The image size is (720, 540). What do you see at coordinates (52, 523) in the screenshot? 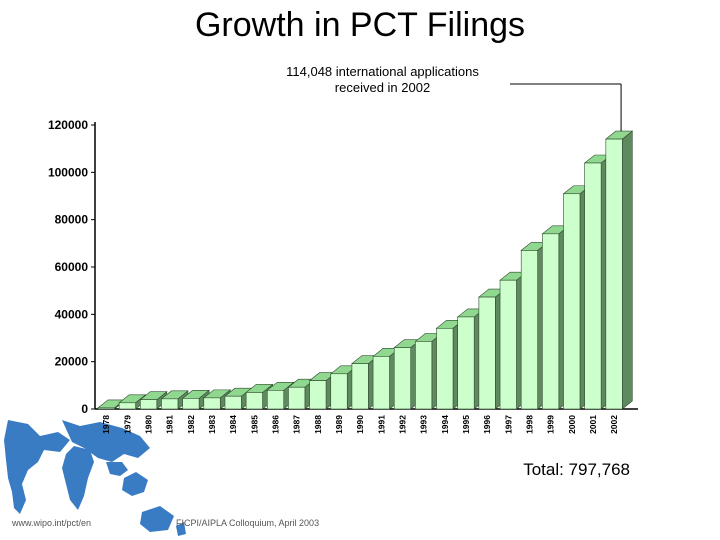
I see `footer-url: www.wipo.int/pct/en` at bounding box center [52, 523].